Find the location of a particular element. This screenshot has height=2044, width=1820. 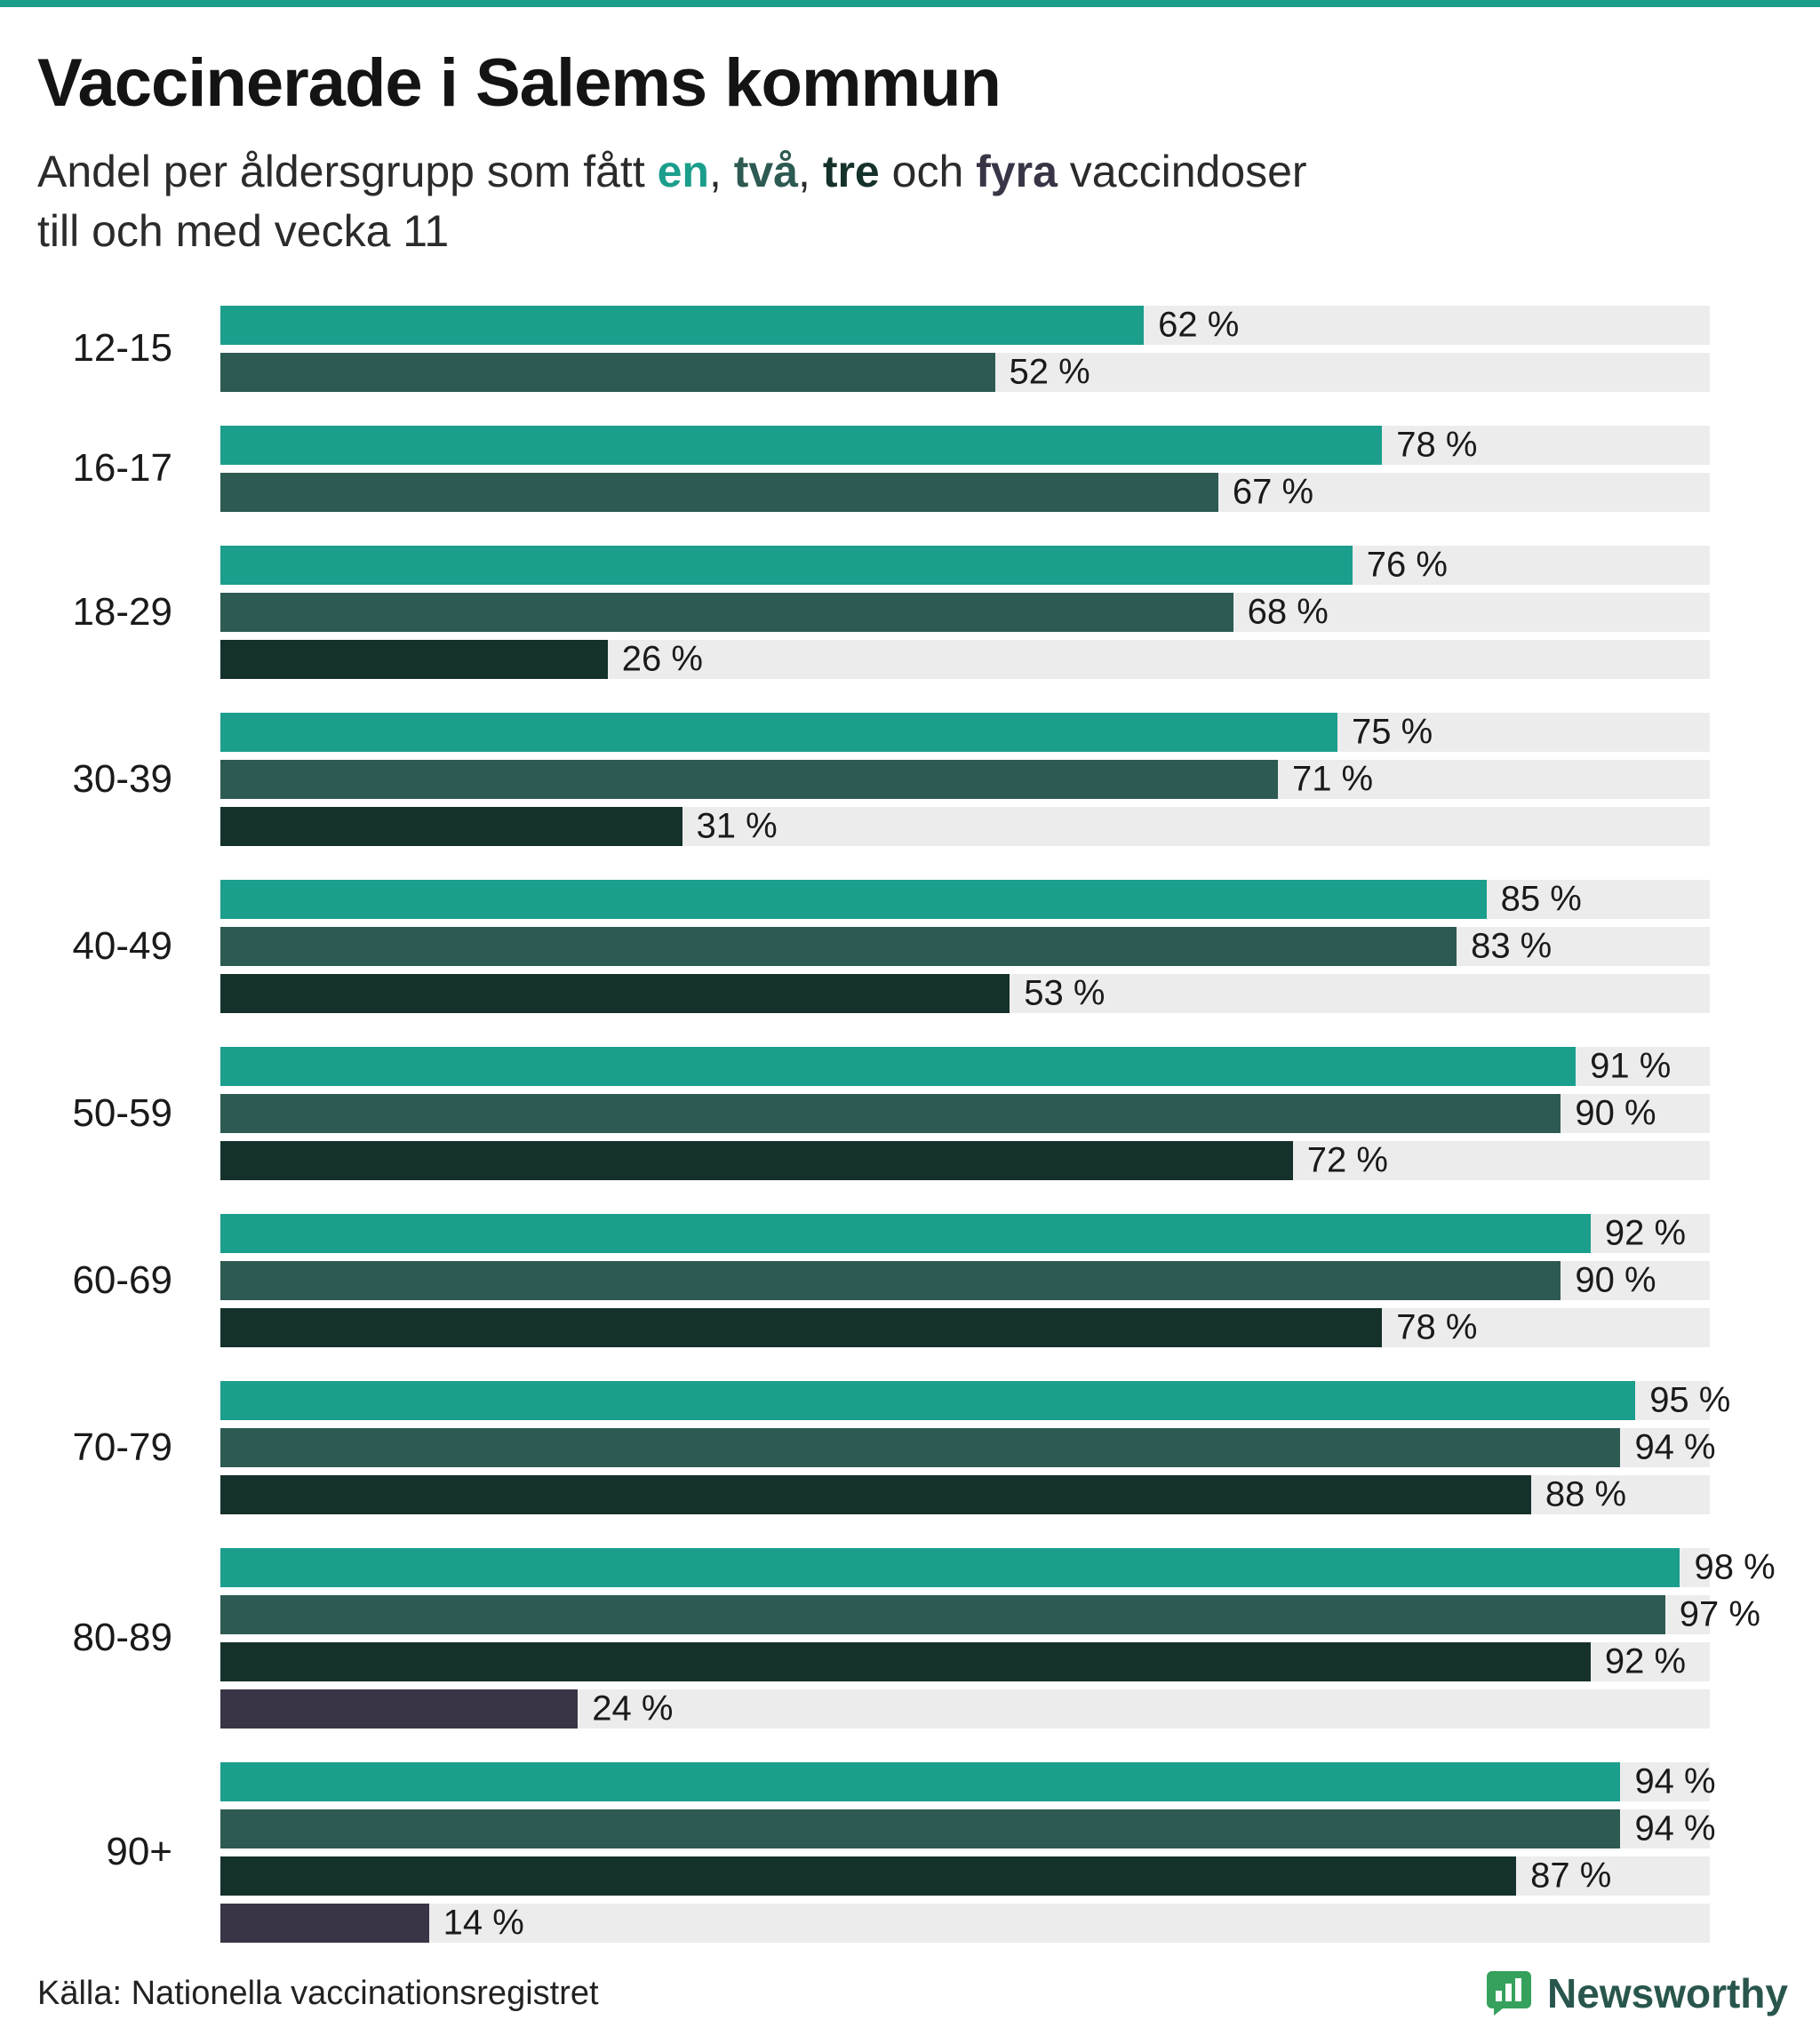

bar-value-label: 88 % is located at coordinates (1586, 1494).